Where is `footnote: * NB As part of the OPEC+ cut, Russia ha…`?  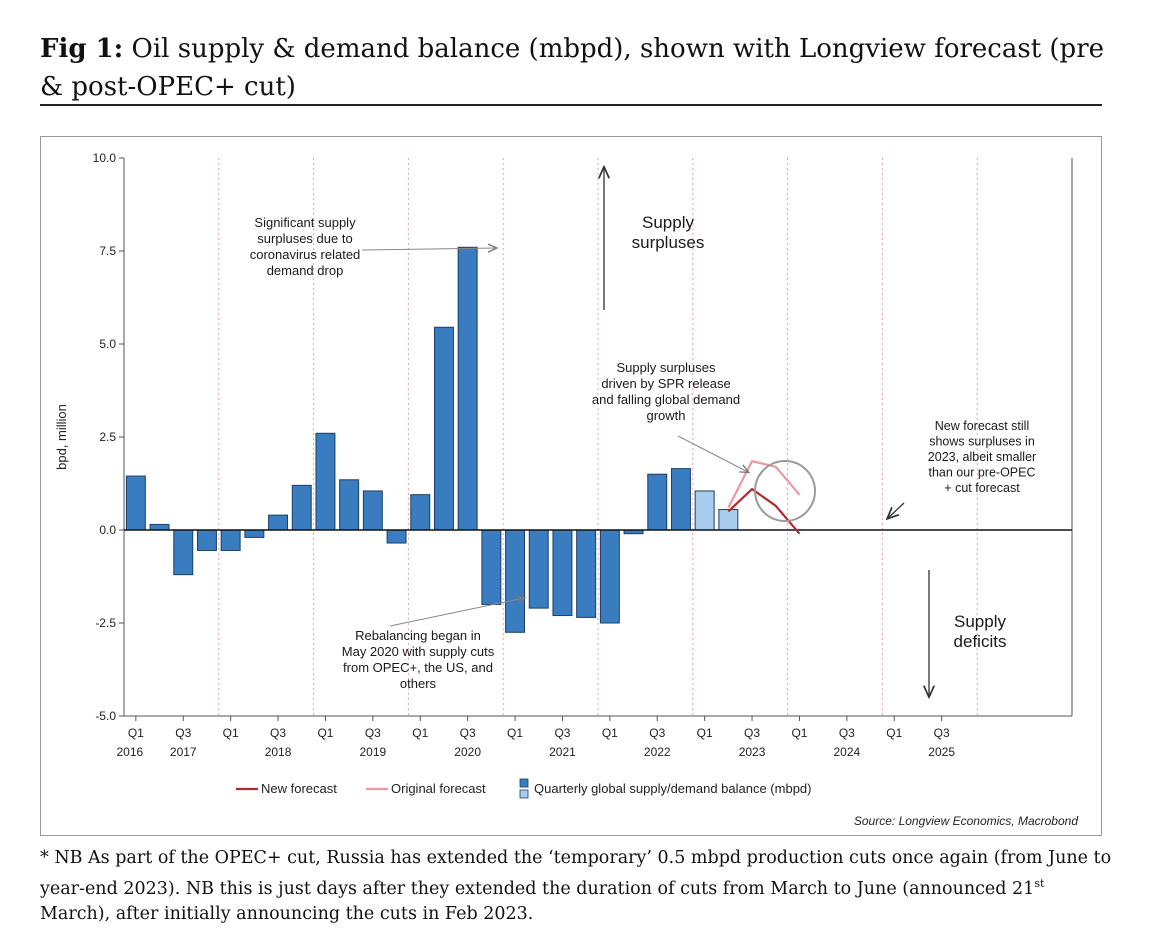
footnote: * NB As part of the OPEC+ cut, Russia ha… is located at coordinates (580, 886).